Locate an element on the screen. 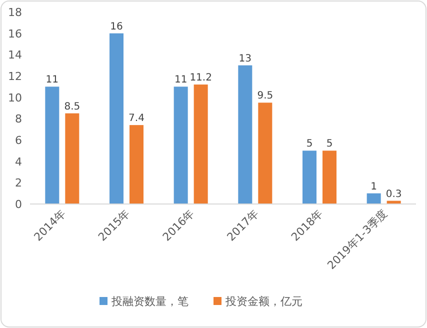 This screenshot has height=328, width=427. y-tick-label: 12 is located at coordinates (15, 76).